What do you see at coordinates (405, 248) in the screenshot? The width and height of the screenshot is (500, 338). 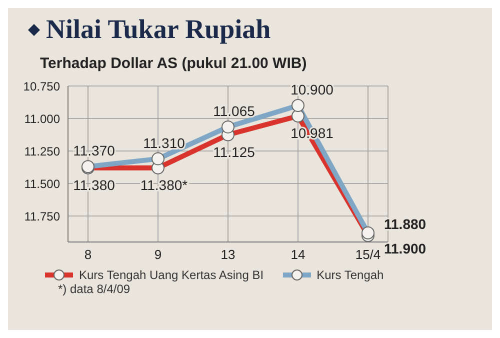 I see `data-label: 11.900` at bounding box center [405, 248].